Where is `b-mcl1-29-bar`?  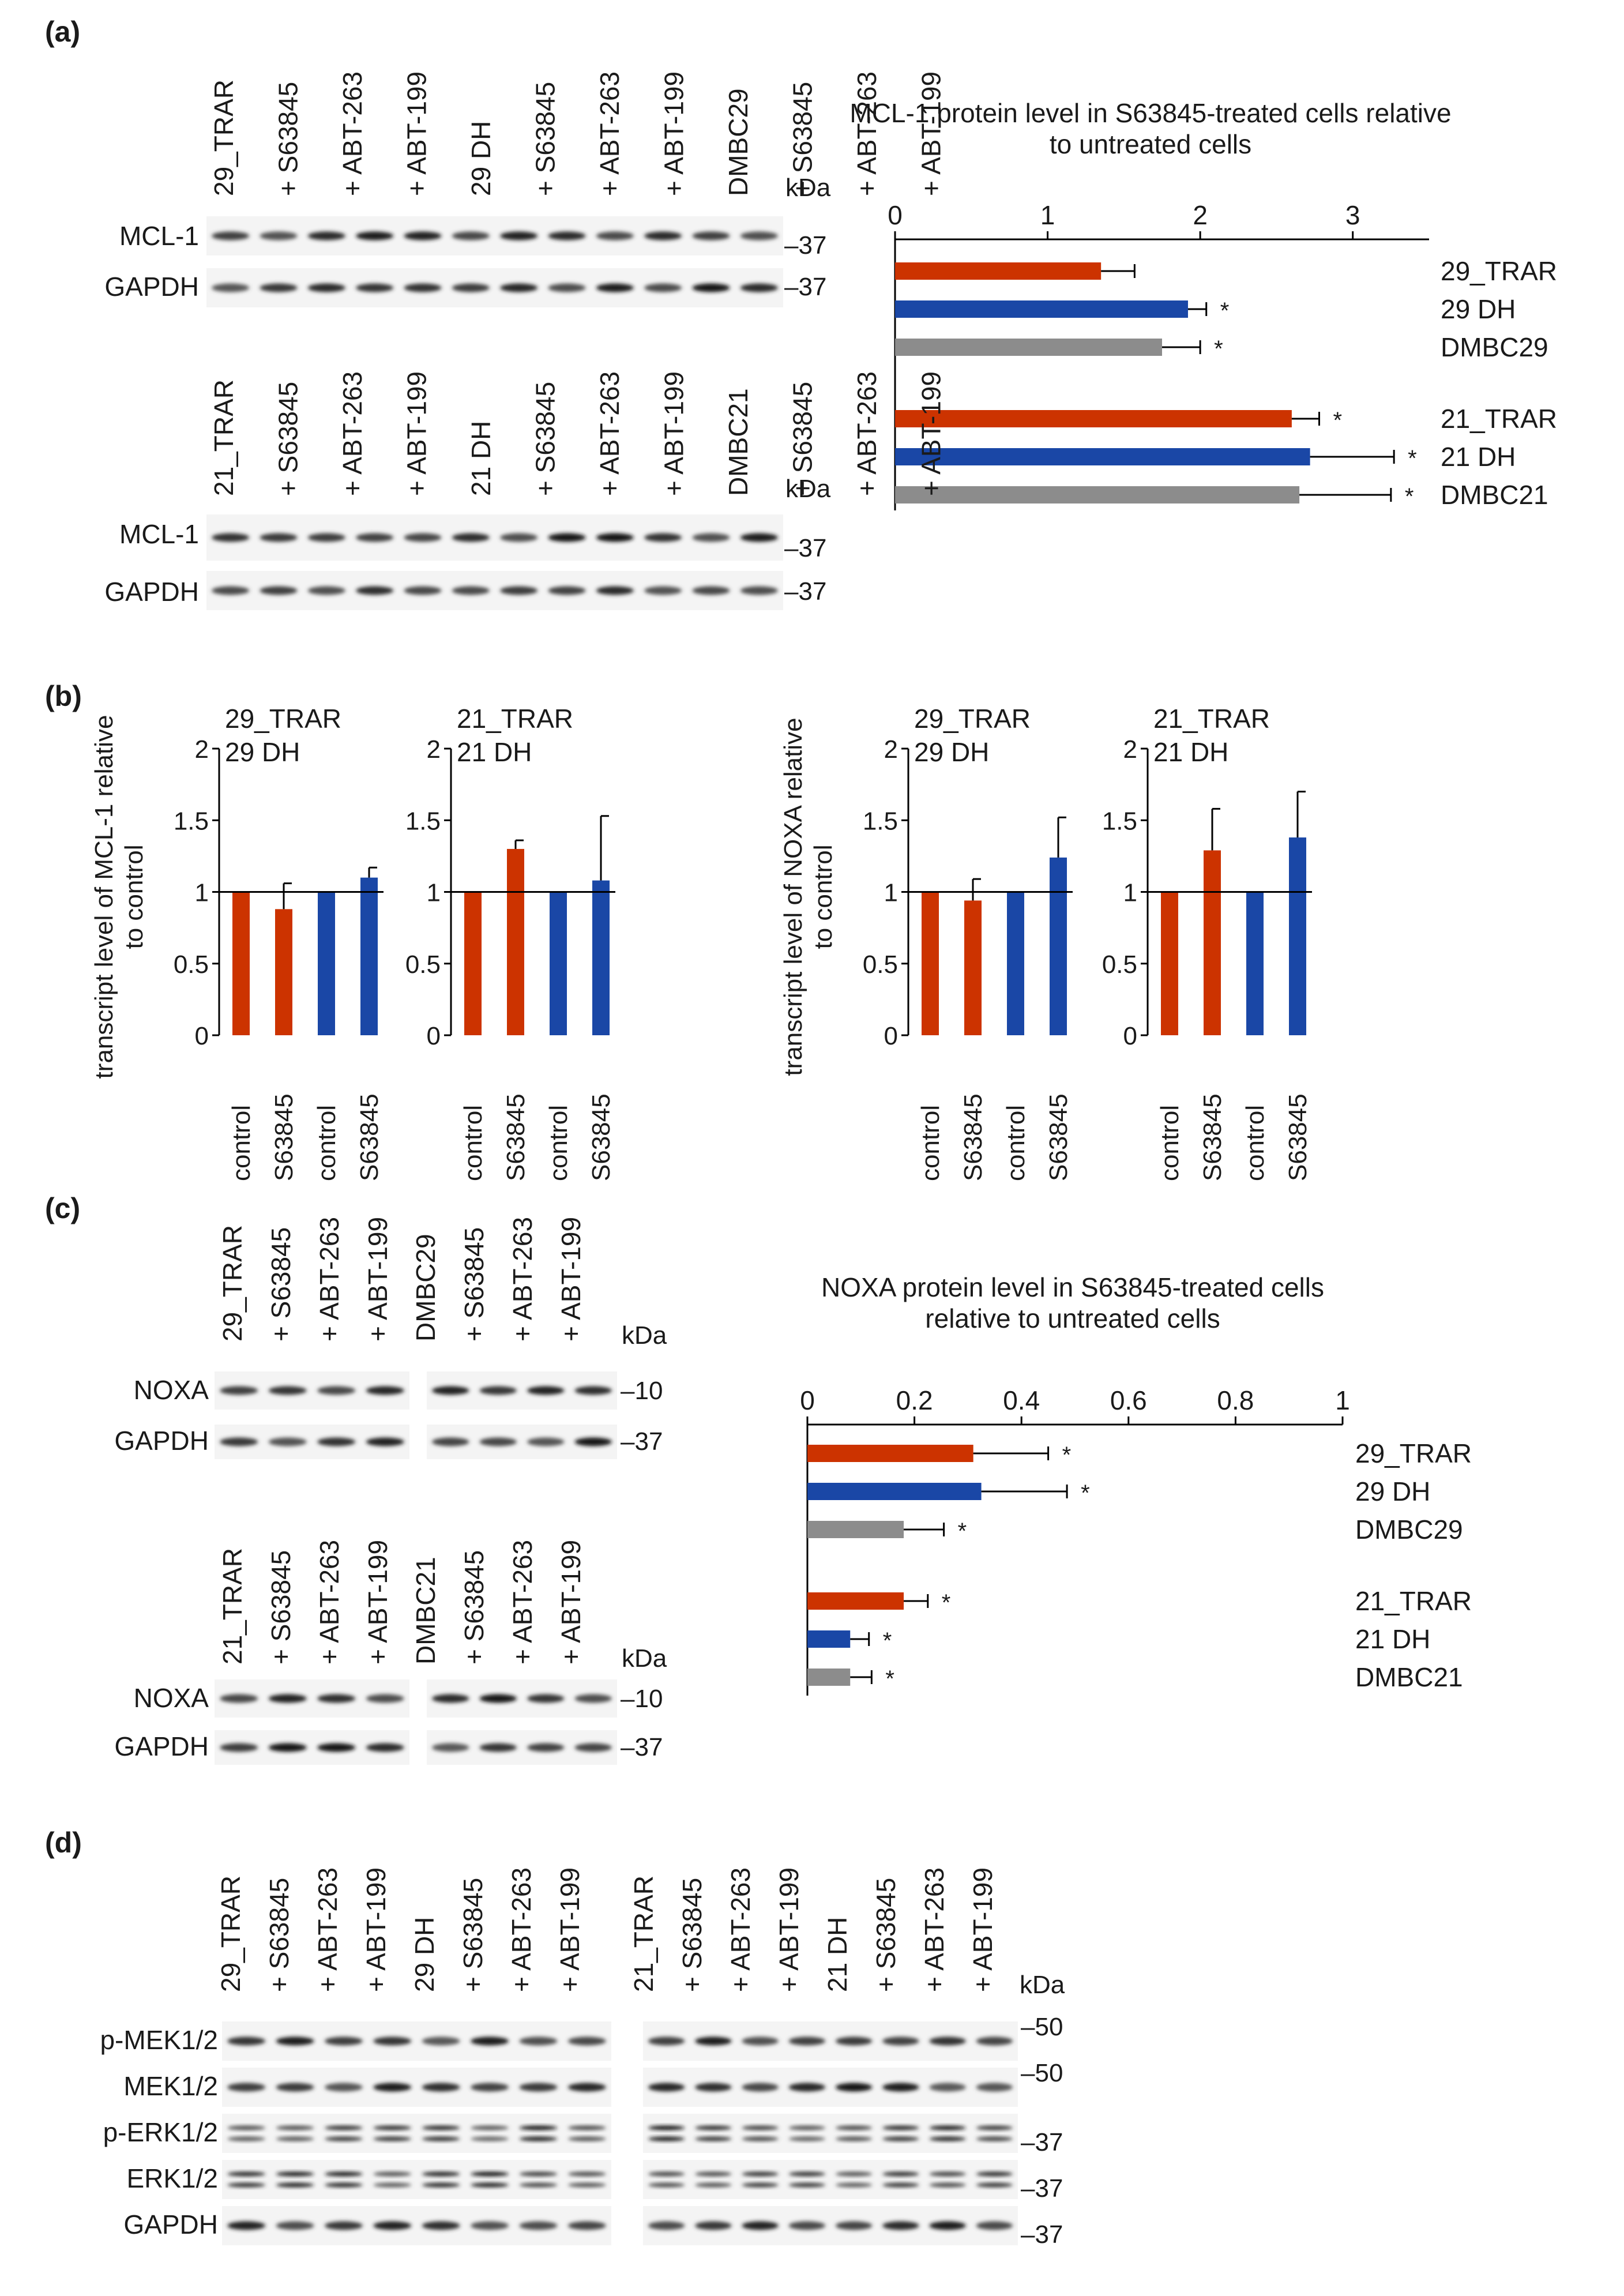 b-mcl1-29-bar is located at coordinates (369, 956).